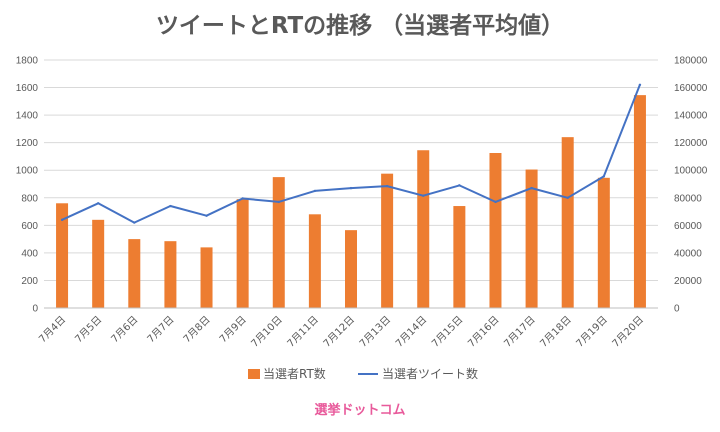 The image size is (720, 432). Describe the element at coordinates (89, 330) in the screenshot. I see `x-tick-label: 7月5日` at that location.